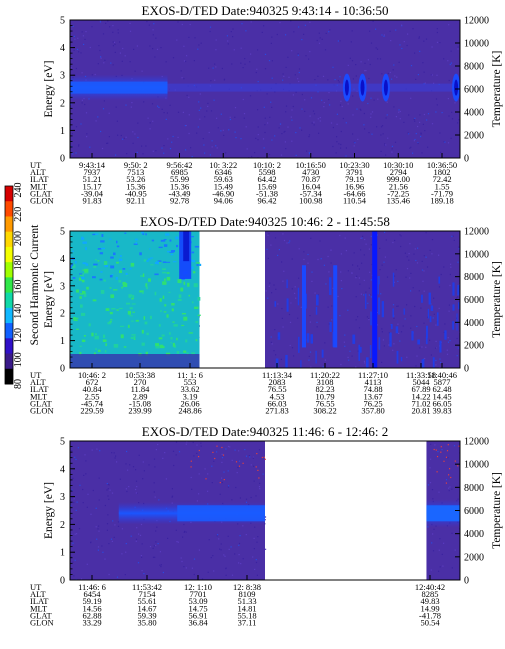  I want to click on table-cell: 66.05, so click(441, 403).